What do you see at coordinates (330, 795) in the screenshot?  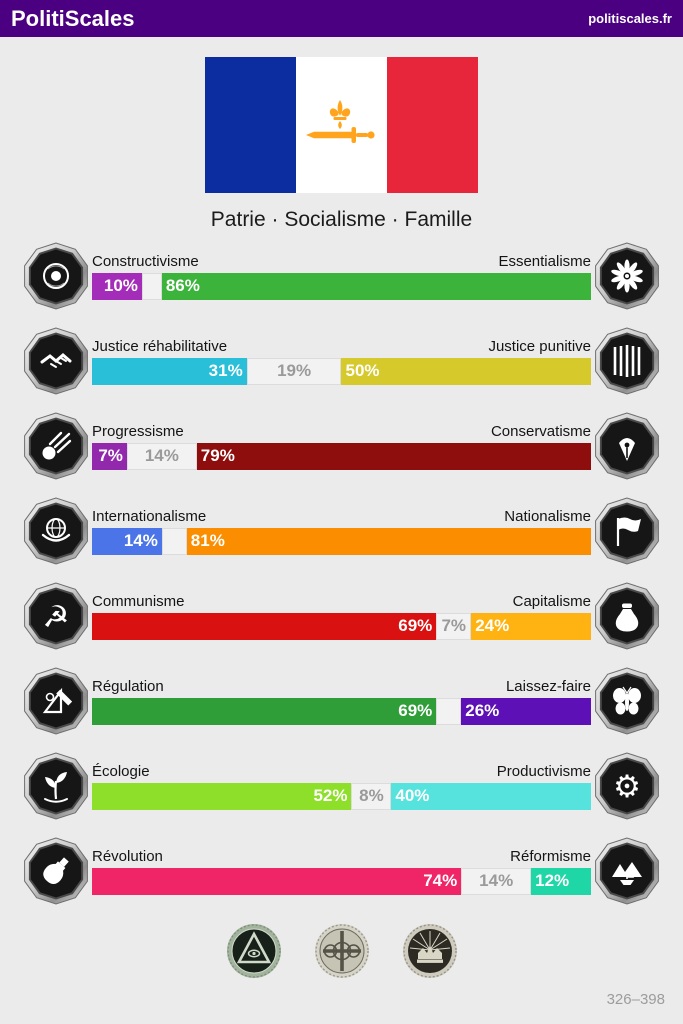 I see `axis-left-percent: 52%` at bounding box center [330, 795].